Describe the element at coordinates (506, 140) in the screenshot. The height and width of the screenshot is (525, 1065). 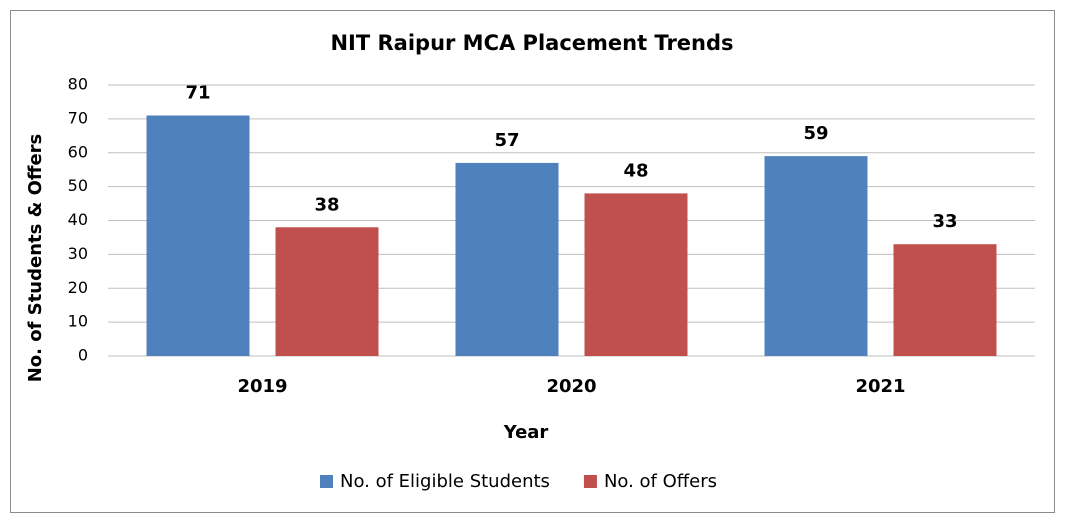
I see `value-label: 57` at that location.